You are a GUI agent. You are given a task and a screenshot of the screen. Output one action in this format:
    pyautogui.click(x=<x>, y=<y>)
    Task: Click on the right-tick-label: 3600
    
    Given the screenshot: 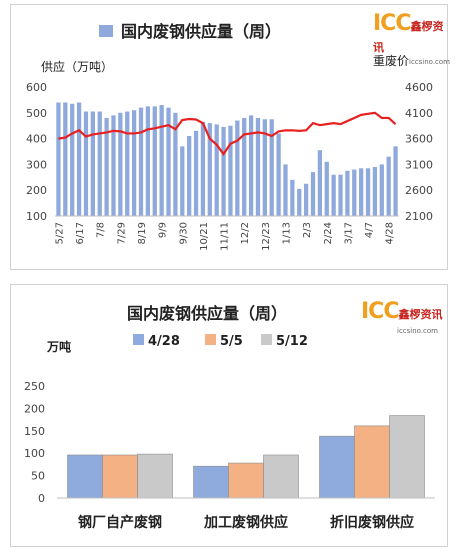 What is the action you would take?
    pyautogui.click(x=419, y=139)
    